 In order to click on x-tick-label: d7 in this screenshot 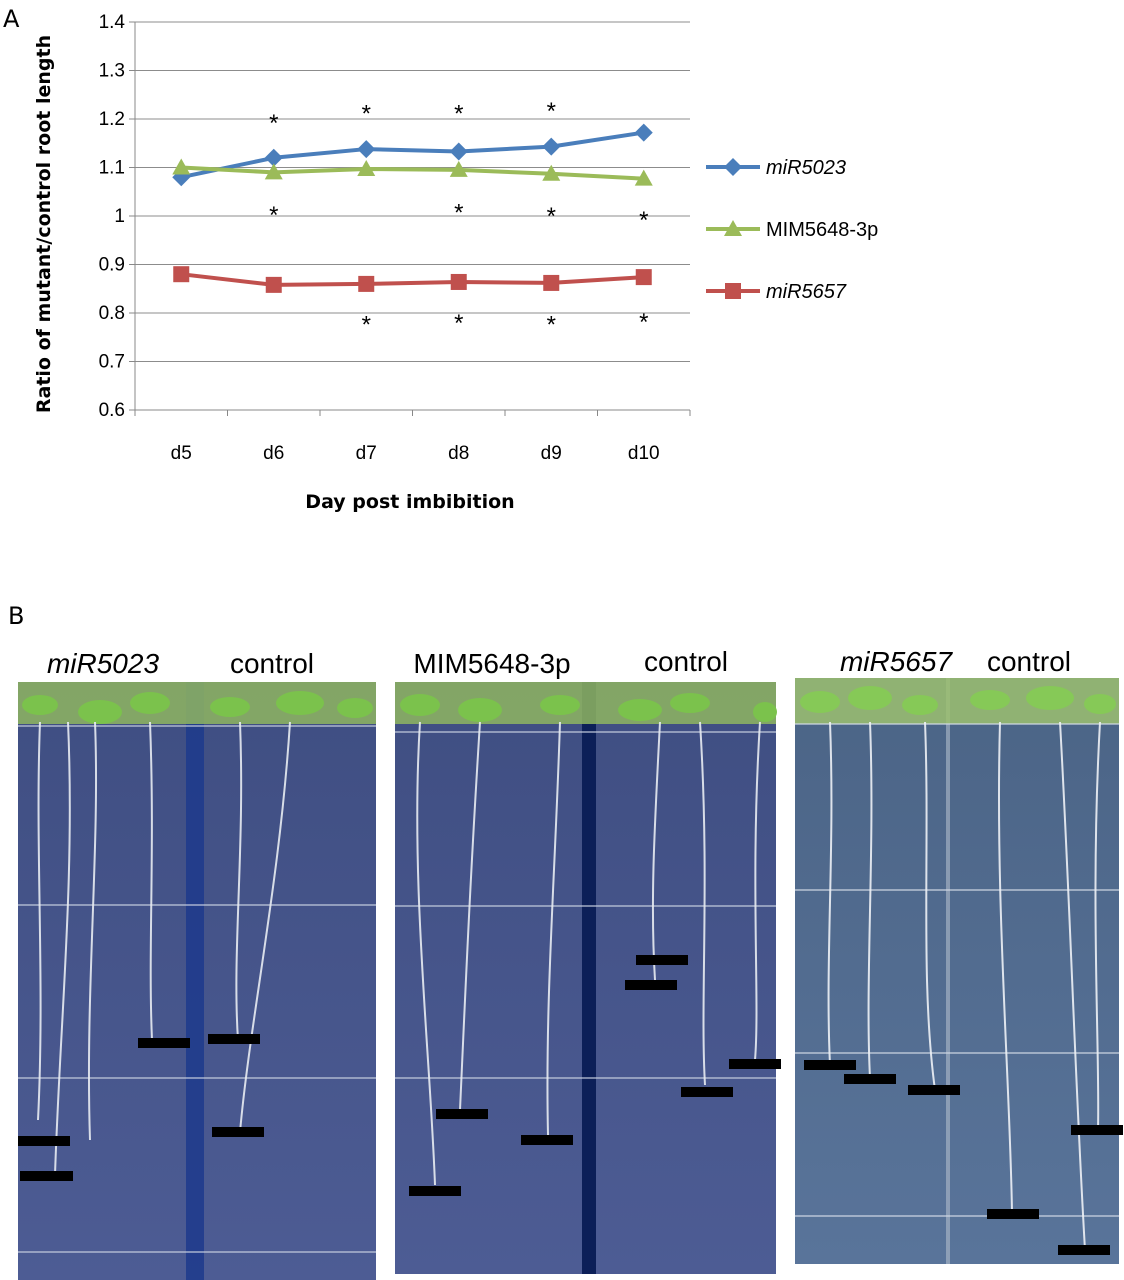, I will do `click(366, 453)`.